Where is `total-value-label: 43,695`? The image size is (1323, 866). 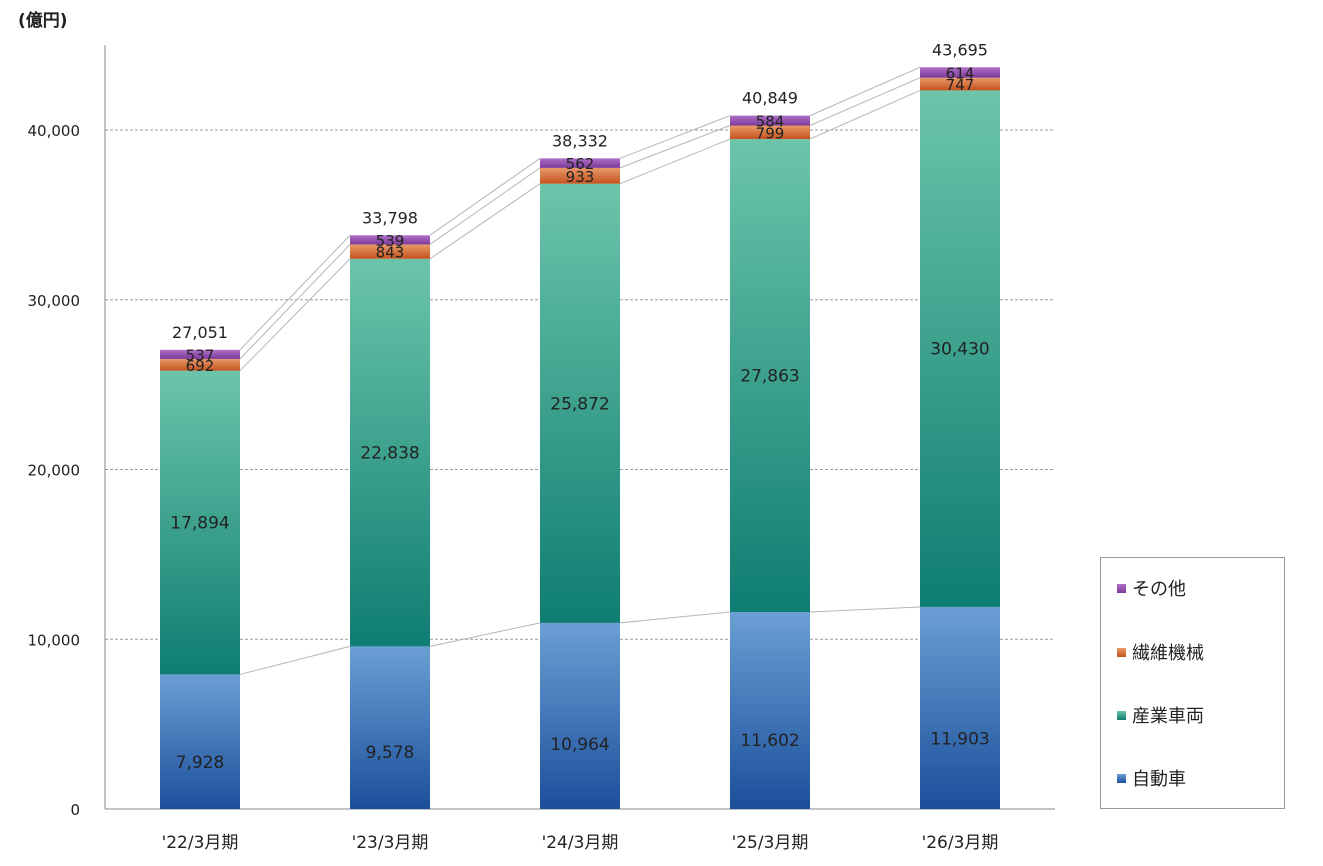 total-value-label: 43,695 is located at coordinates (960, 49).